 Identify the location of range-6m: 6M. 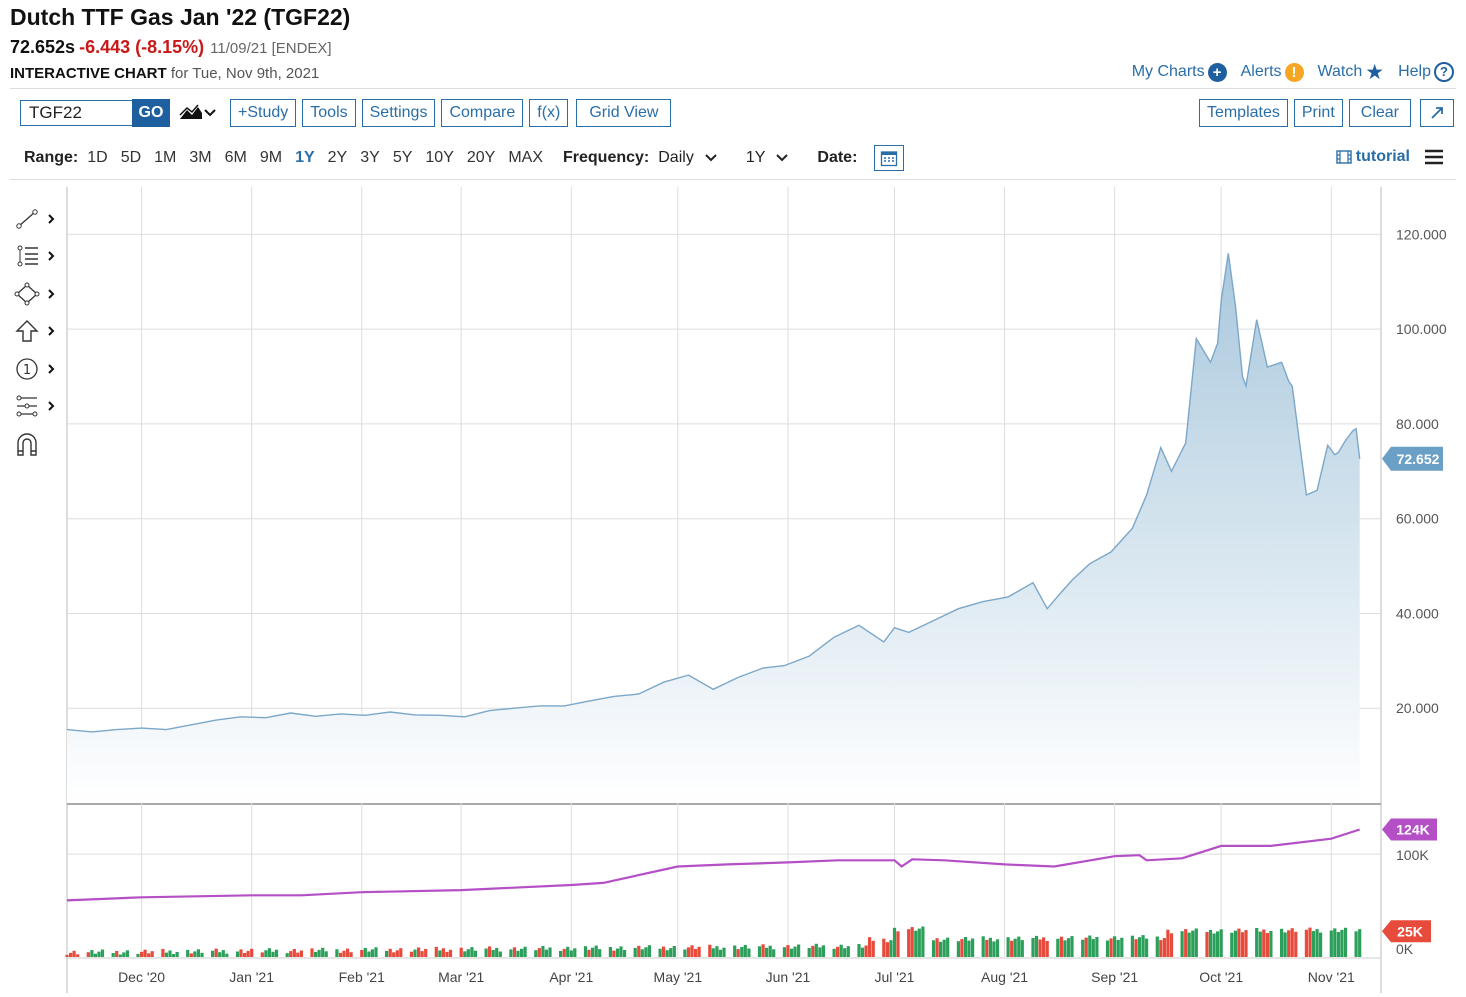
(235, 157).